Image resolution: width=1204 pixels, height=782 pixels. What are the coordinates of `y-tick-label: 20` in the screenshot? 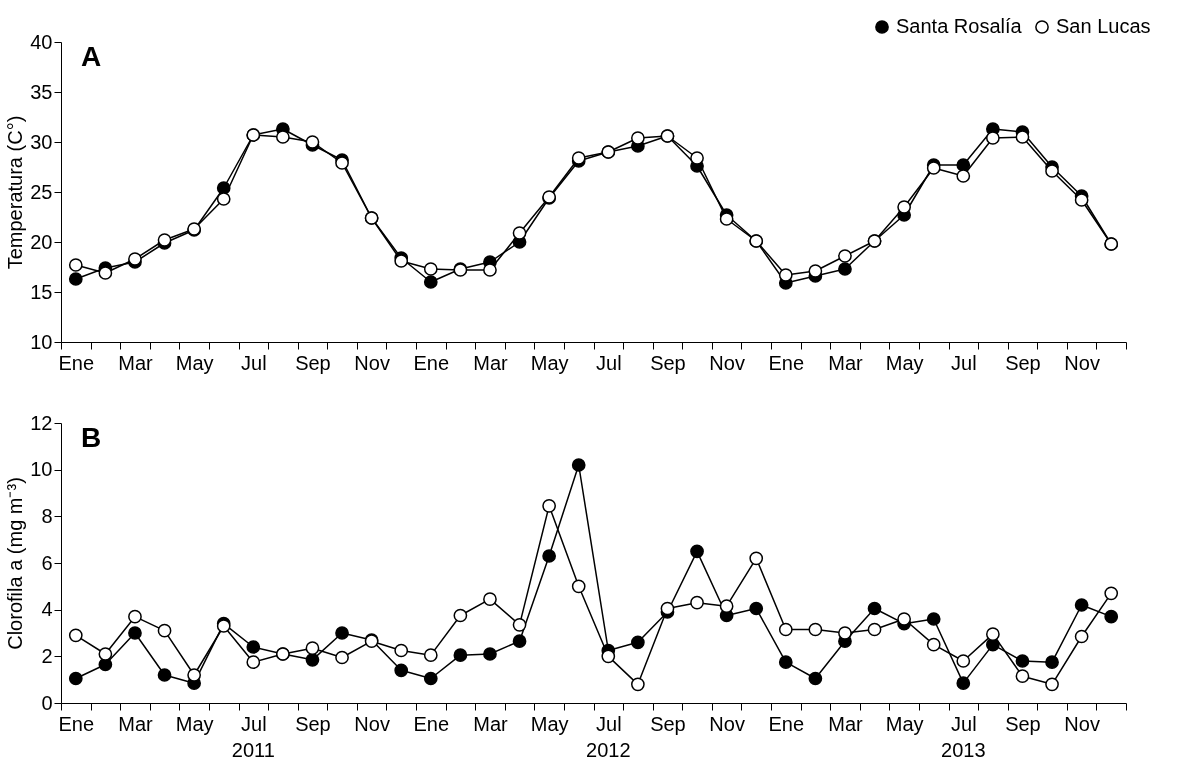 It's located at (41, 241).